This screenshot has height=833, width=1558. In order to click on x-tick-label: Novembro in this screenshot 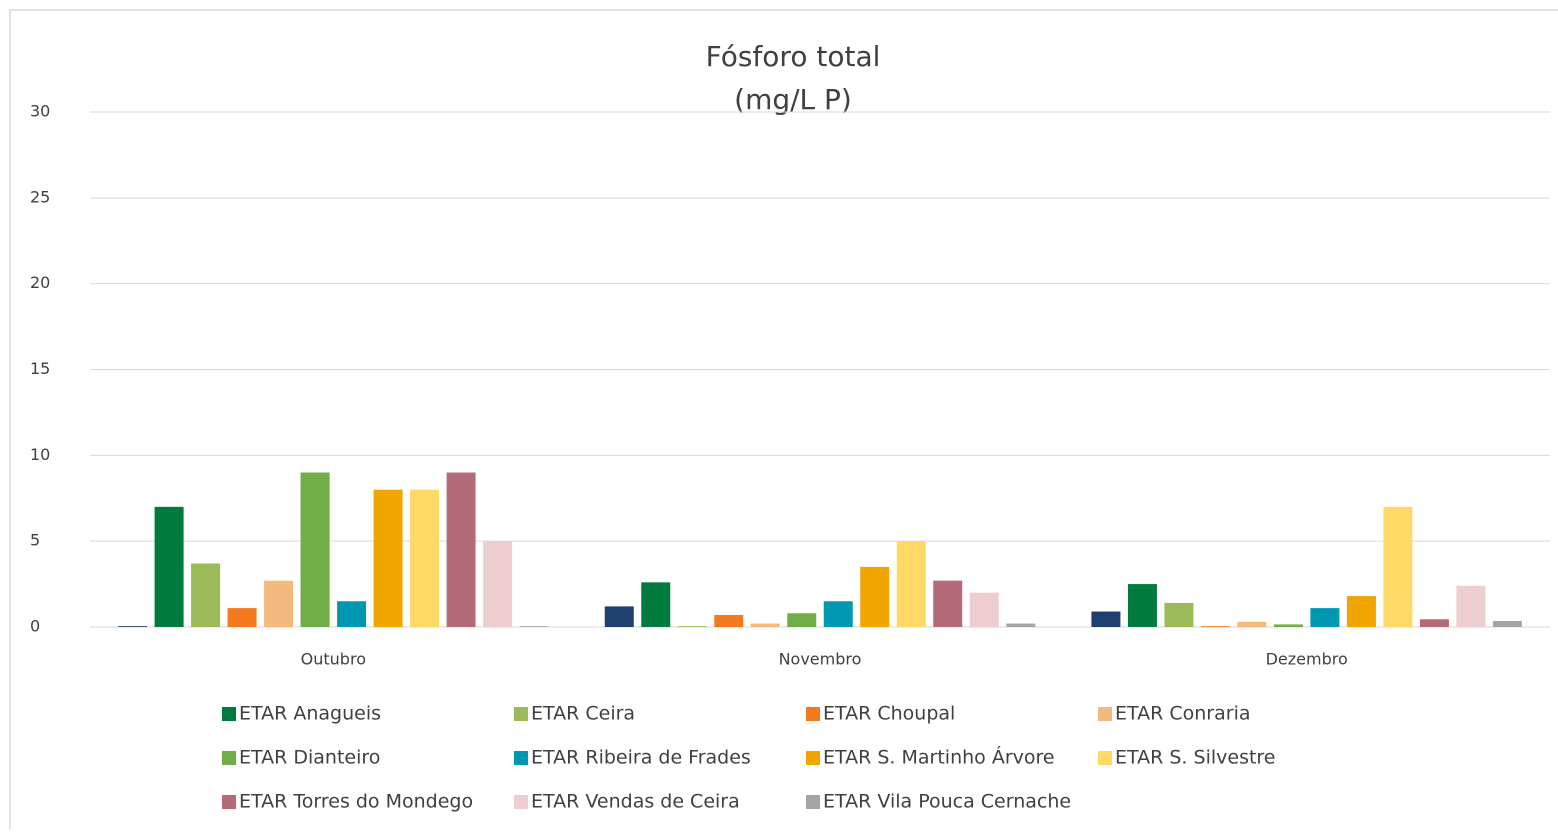, I will do `click(820, 659)`.